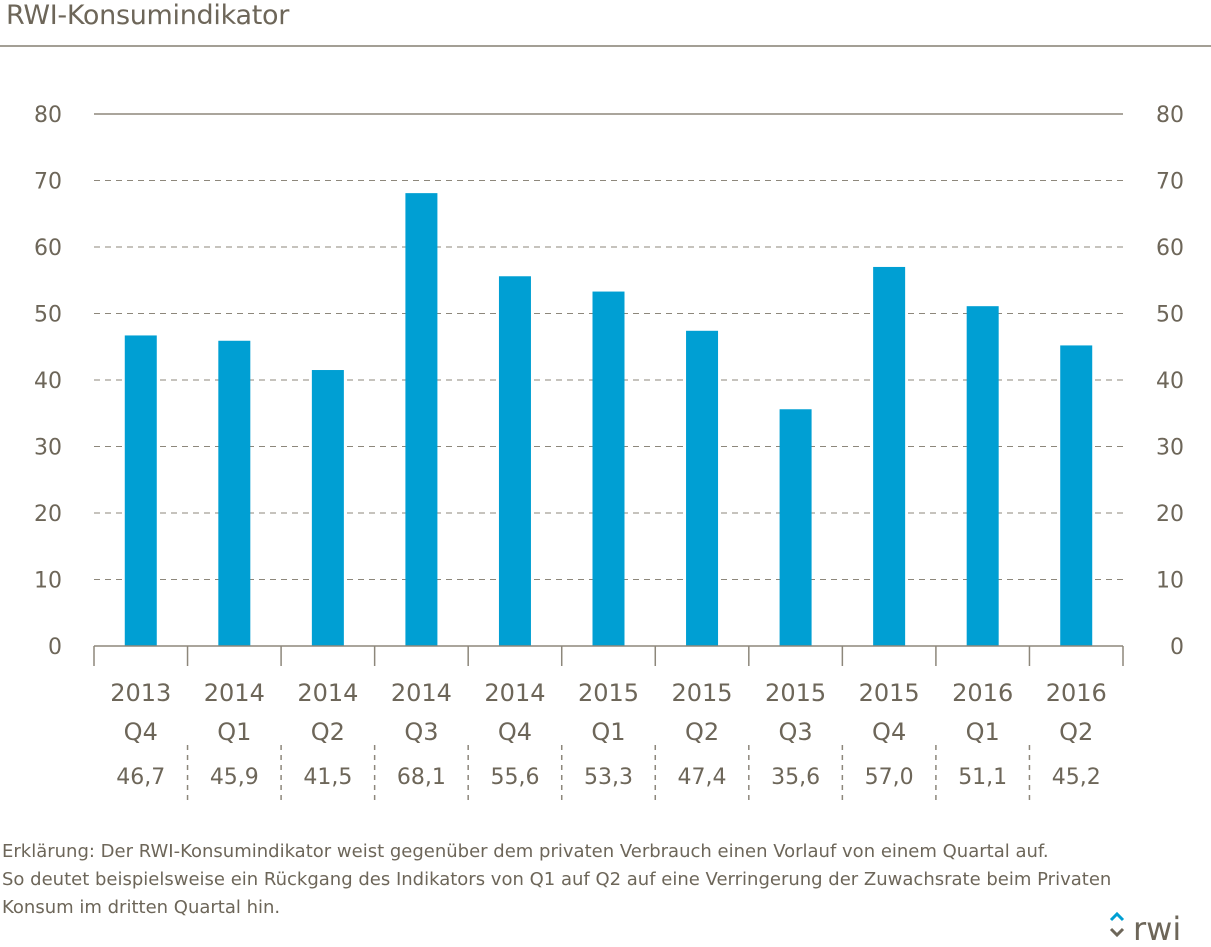 This screenshot has width=1211, height=947. I want to click on y-tick-label-left: 60, so click(48, 248).